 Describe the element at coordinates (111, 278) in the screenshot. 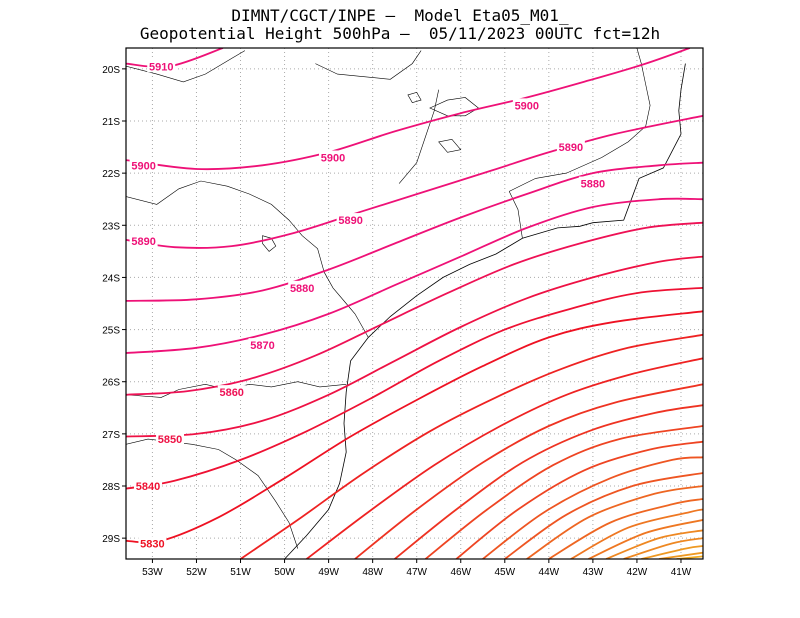

I see `lat-tick-label: 24S` at that location.